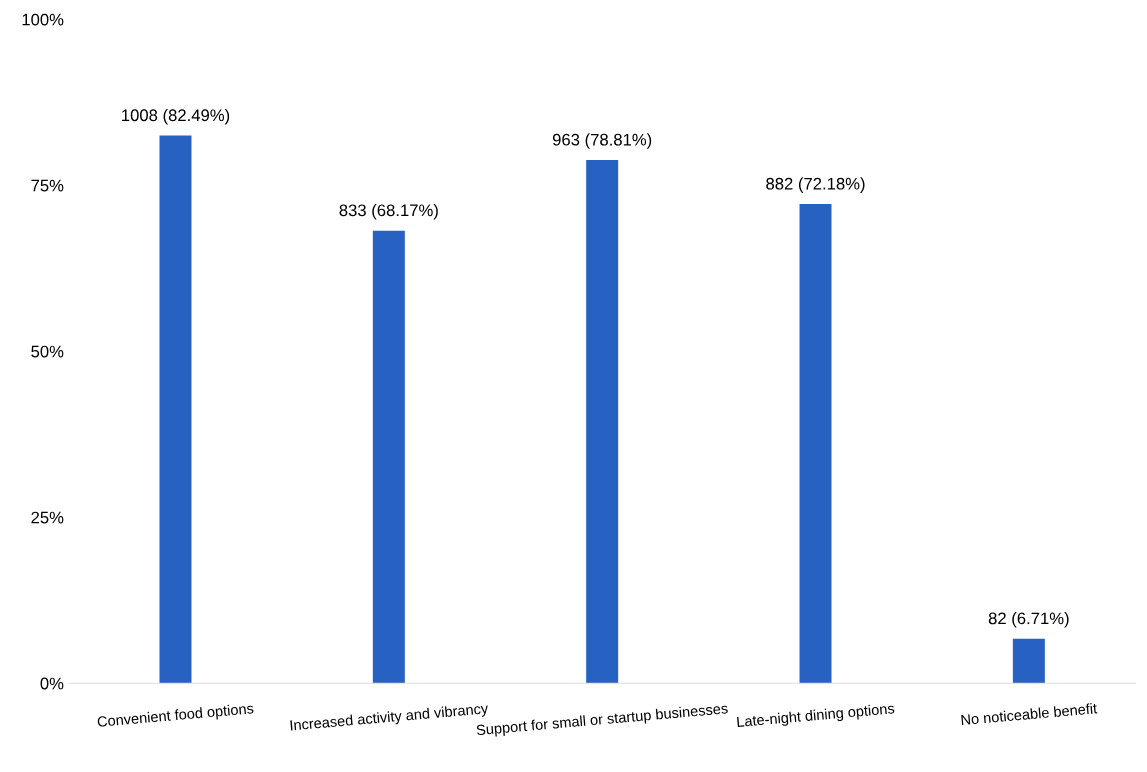 This screenshot has height=772, width=1147. Describe the element at coordinates (176, 116) in the screenshot. I see `data-label: 1008 (82.49%)` at that location.